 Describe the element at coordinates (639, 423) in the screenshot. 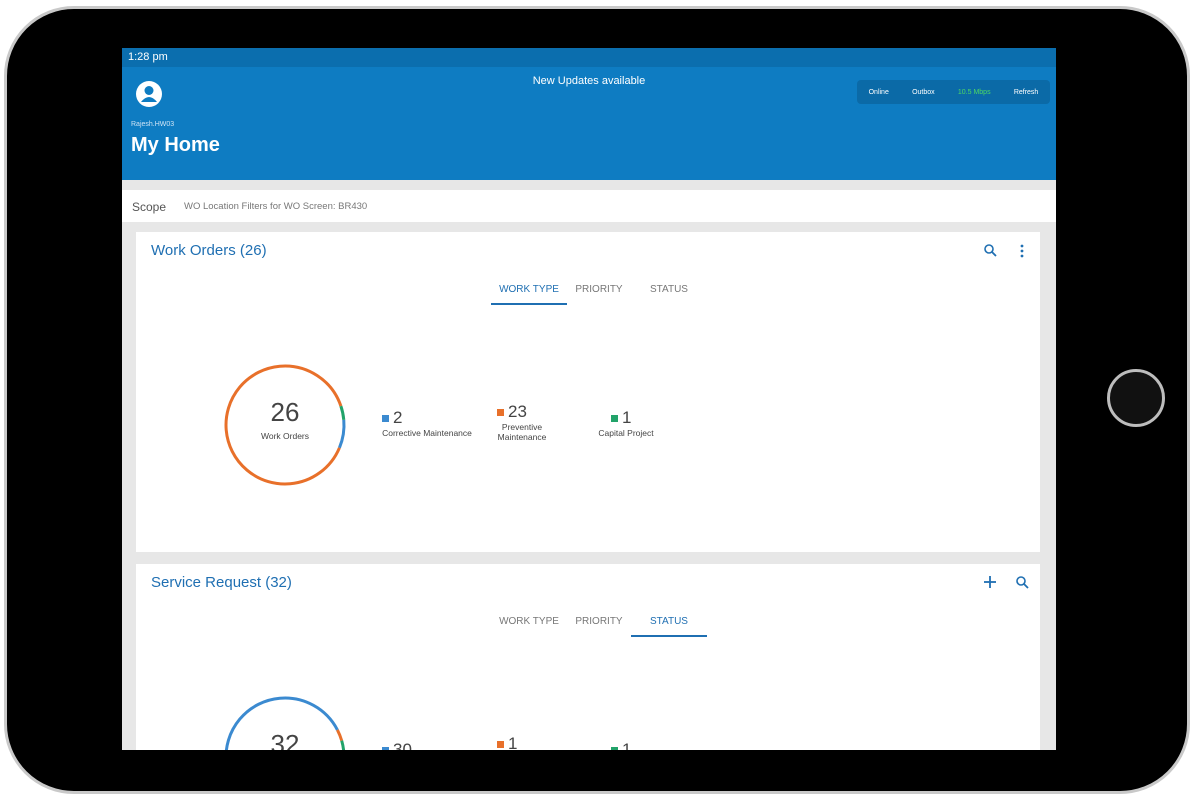

I see `legend-item: 1 Capital Project` at that location.